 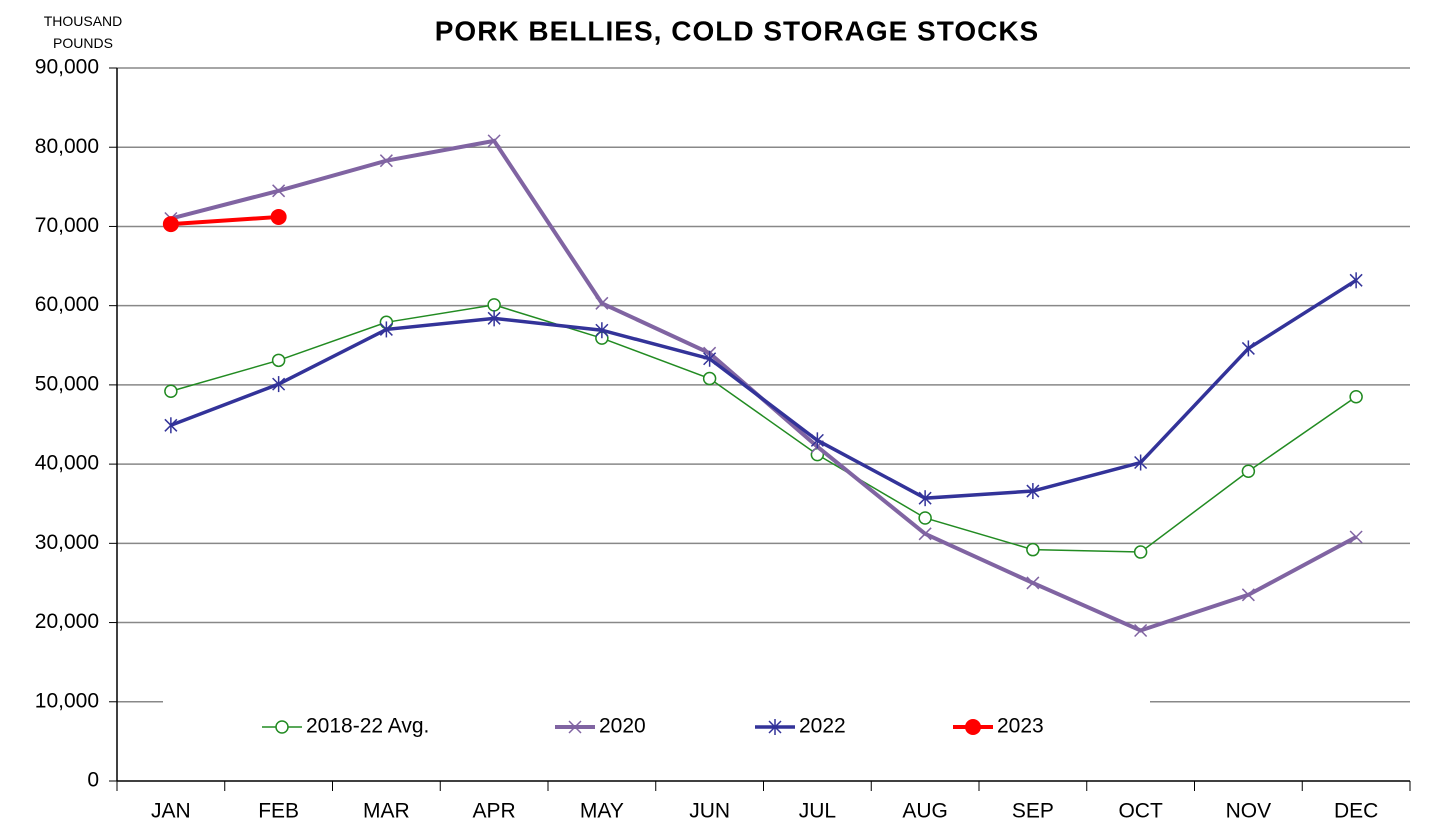 What do you see at coordinates (386, 811) in the screenshot?
I see `x-tick-label: MAR` at bounding box center [386, 811].